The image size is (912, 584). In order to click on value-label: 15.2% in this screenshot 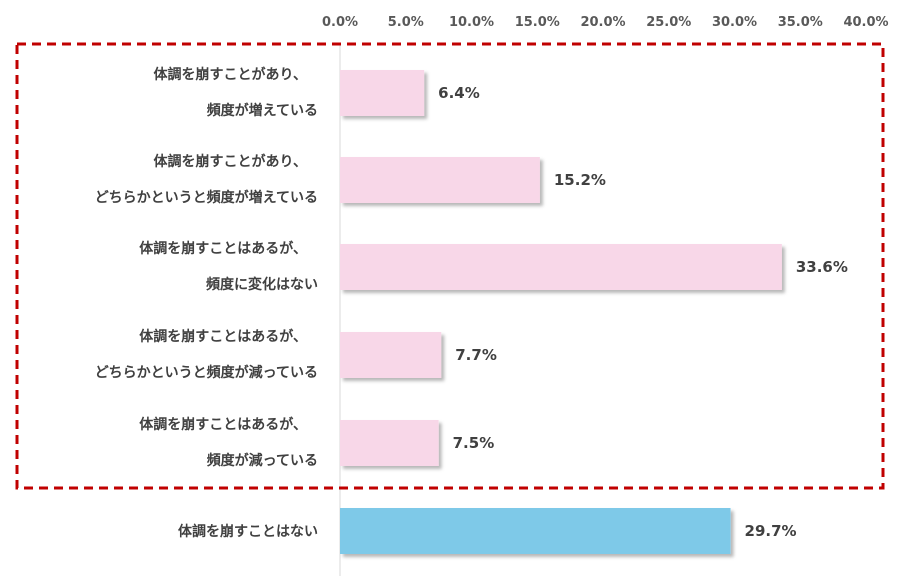, I will do `click(580, 180)`.